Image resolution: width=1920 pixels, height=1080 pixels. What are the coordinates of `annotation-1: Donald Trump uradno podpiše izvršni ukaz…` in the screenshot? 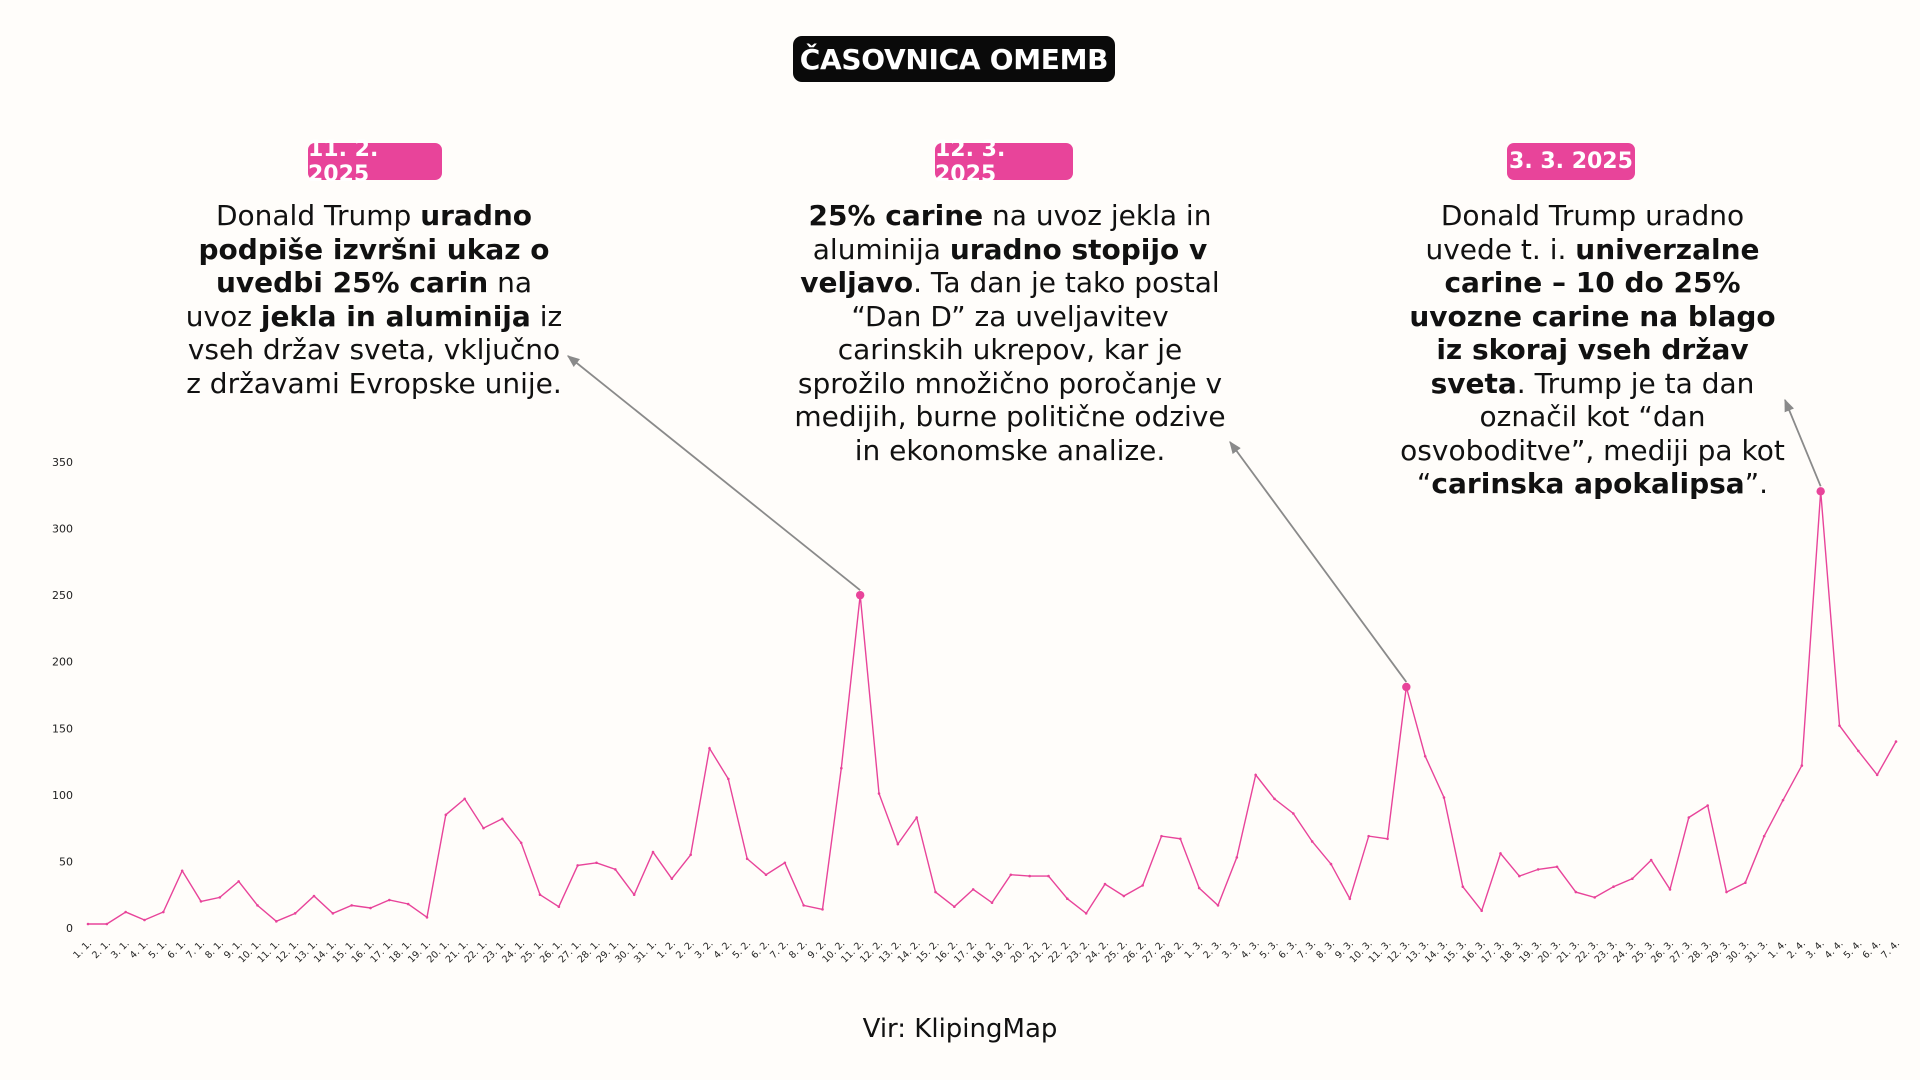 It's located at (374, 299).